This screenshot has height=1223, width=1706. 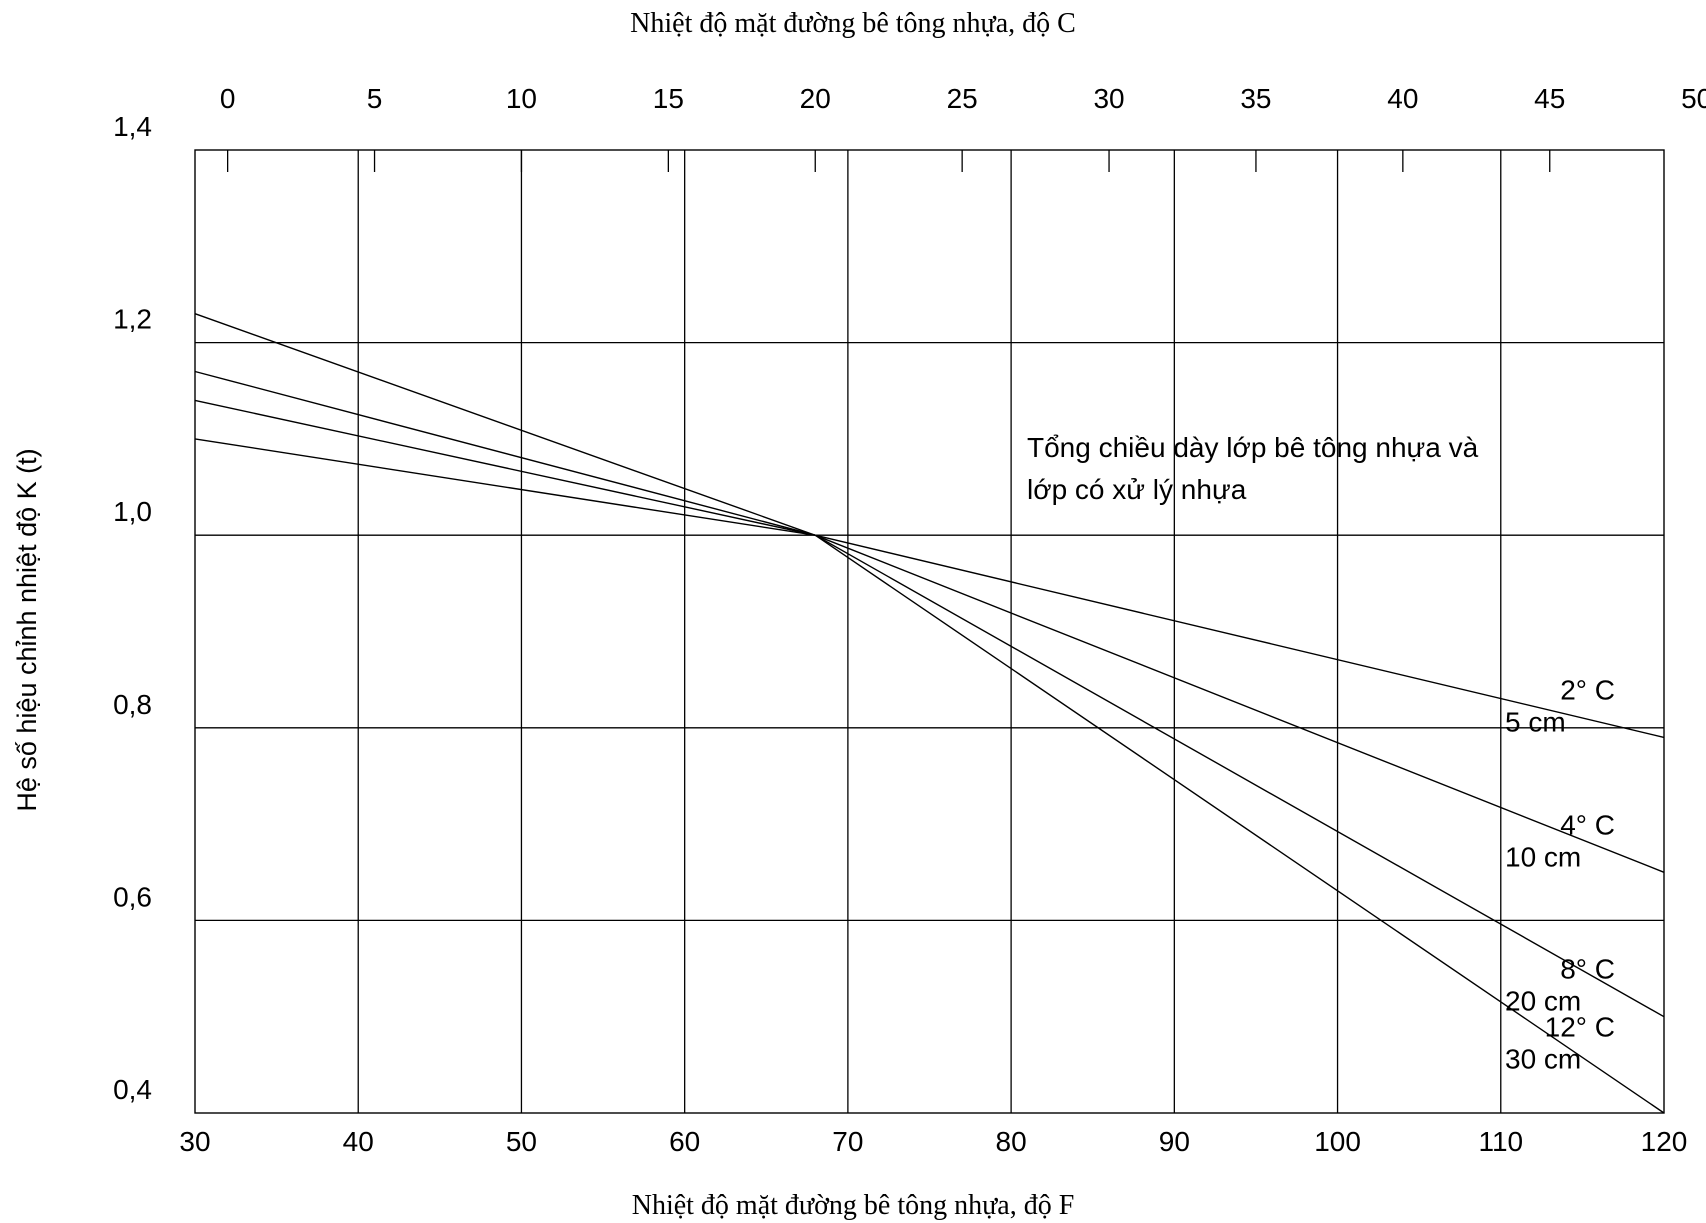 I want to click on x-tick-label: 110, so click(x=1500, y=1141).